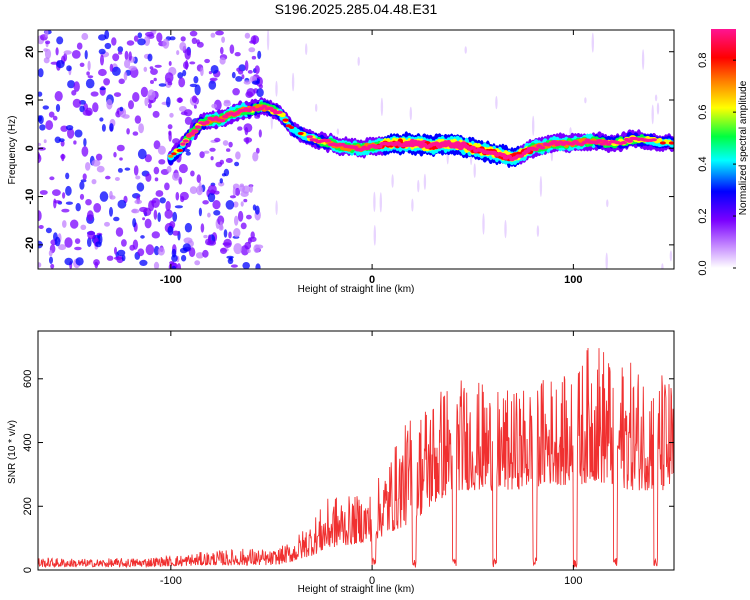 The height and width of the screenshot is (600, 750). What do you see at coordinates (743, 147) in the screenshot?
I see `colorbar-label: Normalized spectral amplitude` at bounding box center [743, 147].